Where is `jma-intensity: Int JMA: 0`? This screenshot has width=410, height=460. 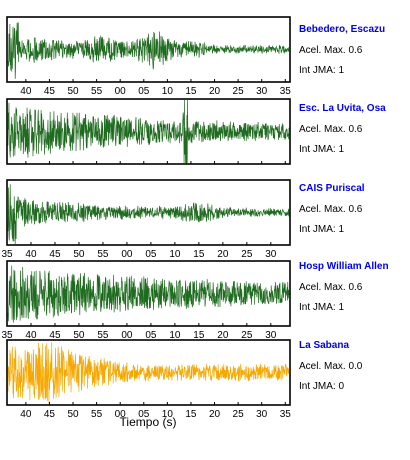
jma-intensity: Int JMA: 0 is located at coordinates (322, 386).